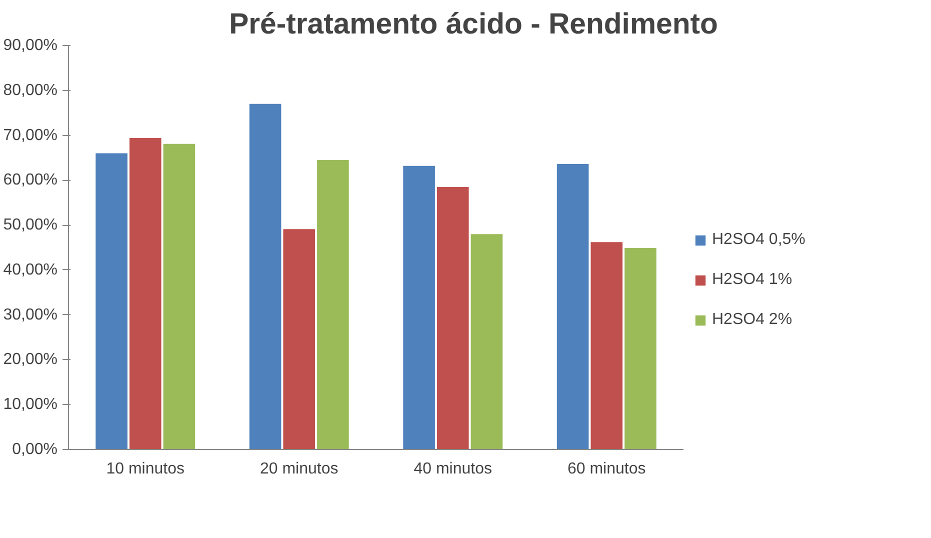 The image size is (931, 538). Describe the element at coordinates (30, 135) in the screenshot. I see `y-tick-label: 70,00%` at that location.